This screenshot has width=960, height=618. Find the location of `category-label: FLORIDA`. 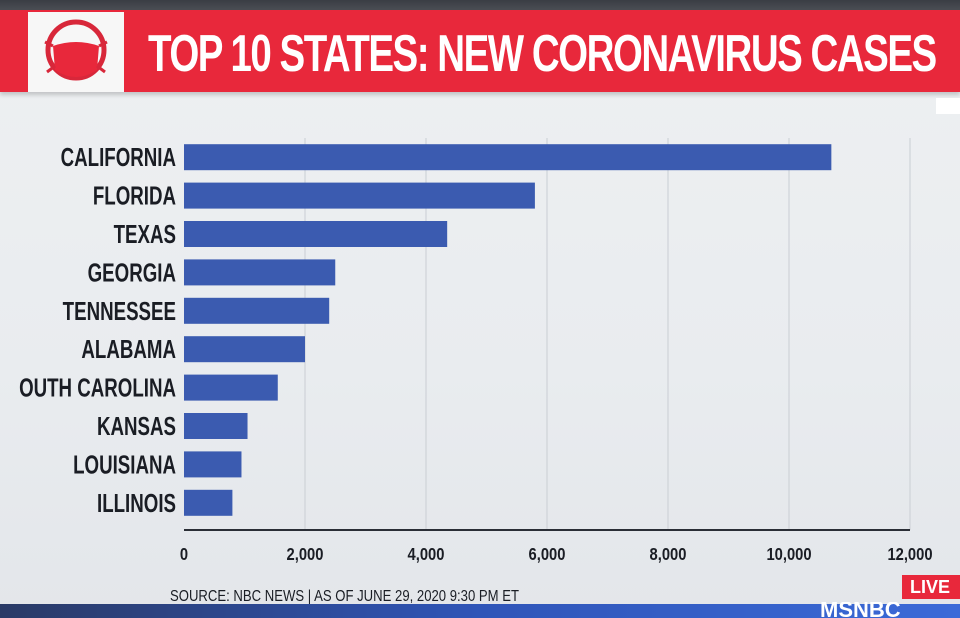

category-label: FLORIDA is located at coordinates (134, 195).